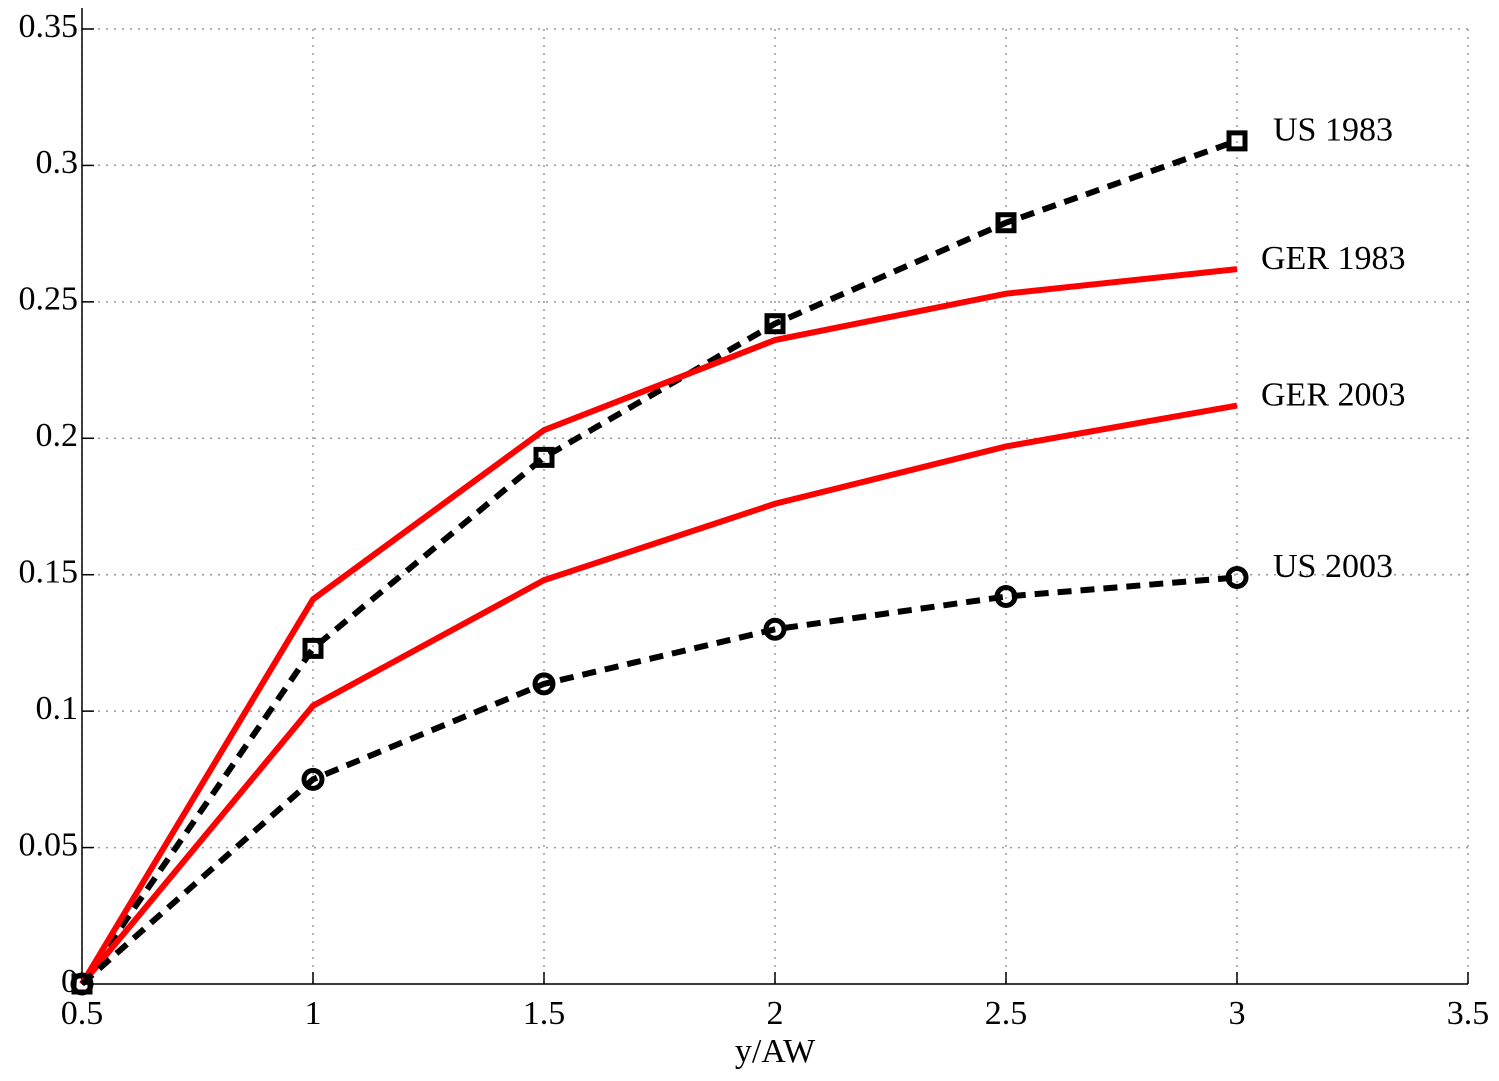  I want to click on x-tick-label: 3, so click(1237, 1013).